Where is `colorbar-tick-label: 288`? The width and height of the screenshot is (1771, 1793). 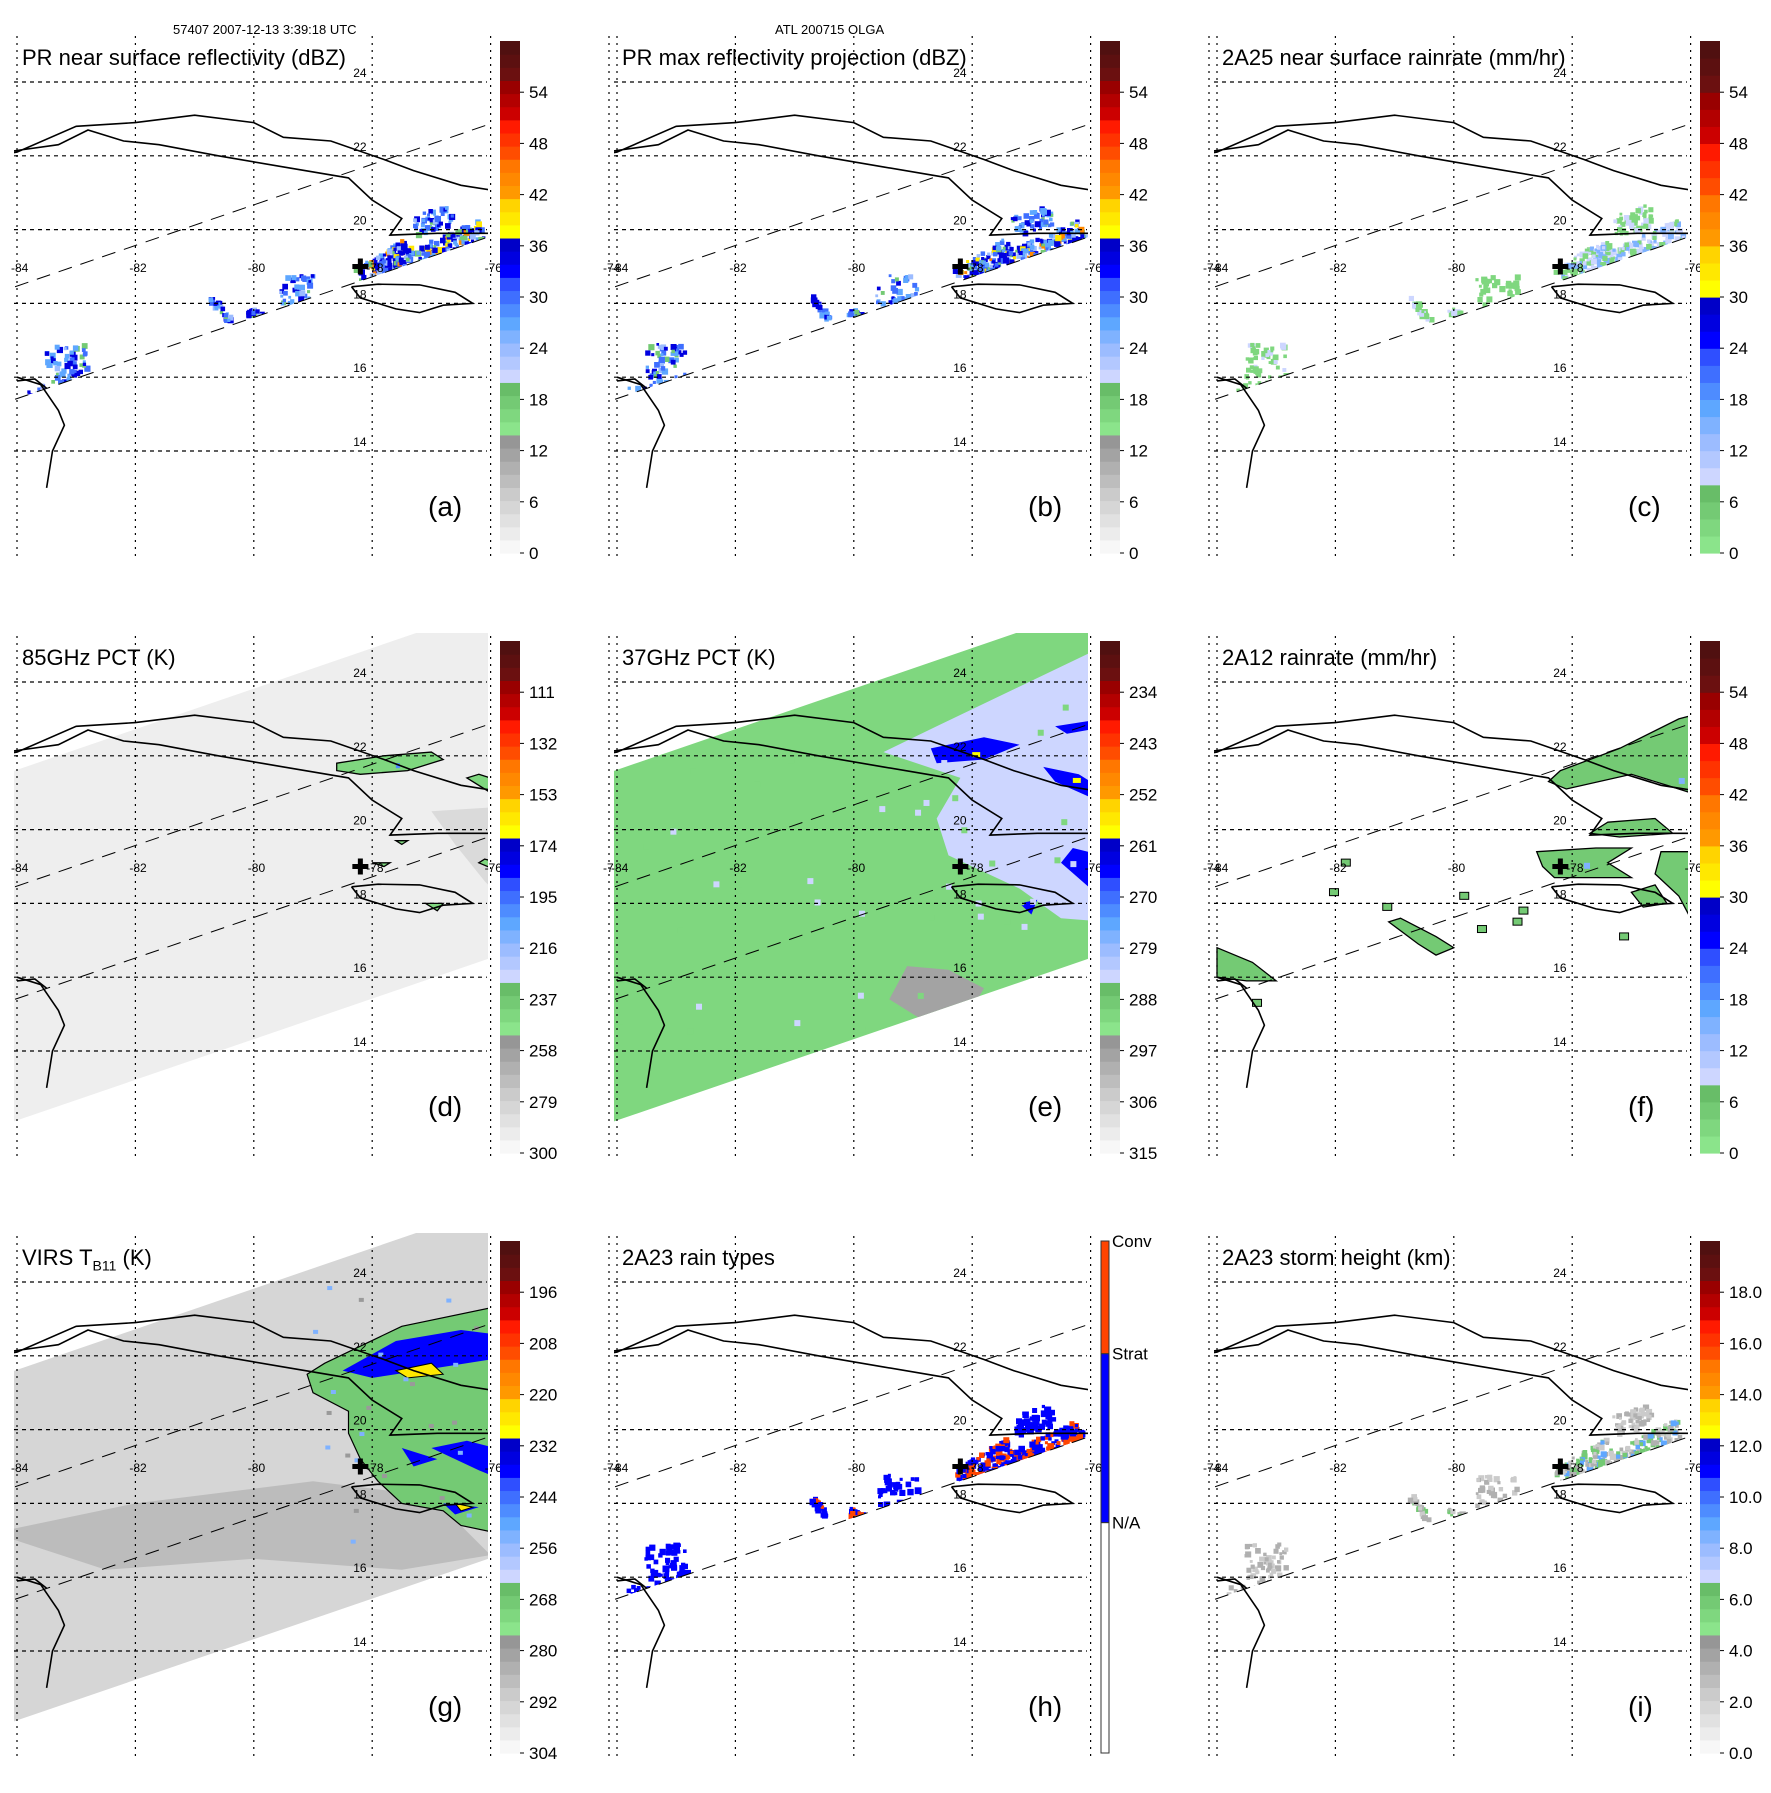
colorbar-tick-label: 288 is located at coordinates (1143, 999).